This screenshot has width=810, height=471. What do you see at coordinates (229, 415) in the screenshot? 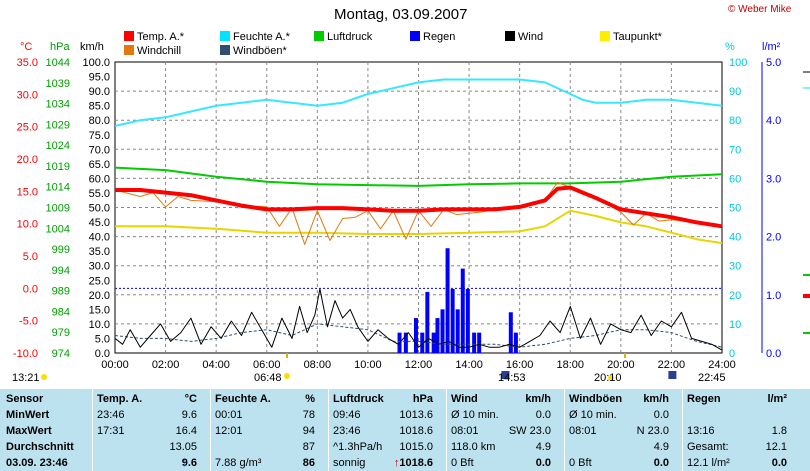
I see `stat-time: 00:01` at bounding box center [229, 415].